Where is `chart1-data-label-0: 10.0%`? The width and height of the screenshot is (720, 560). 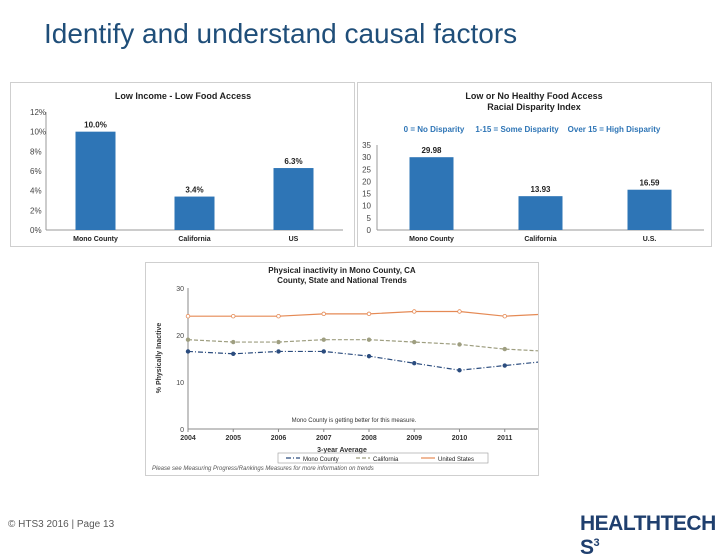 chart1-data-label-0: 10.0% is located at coordinates (95, 125).